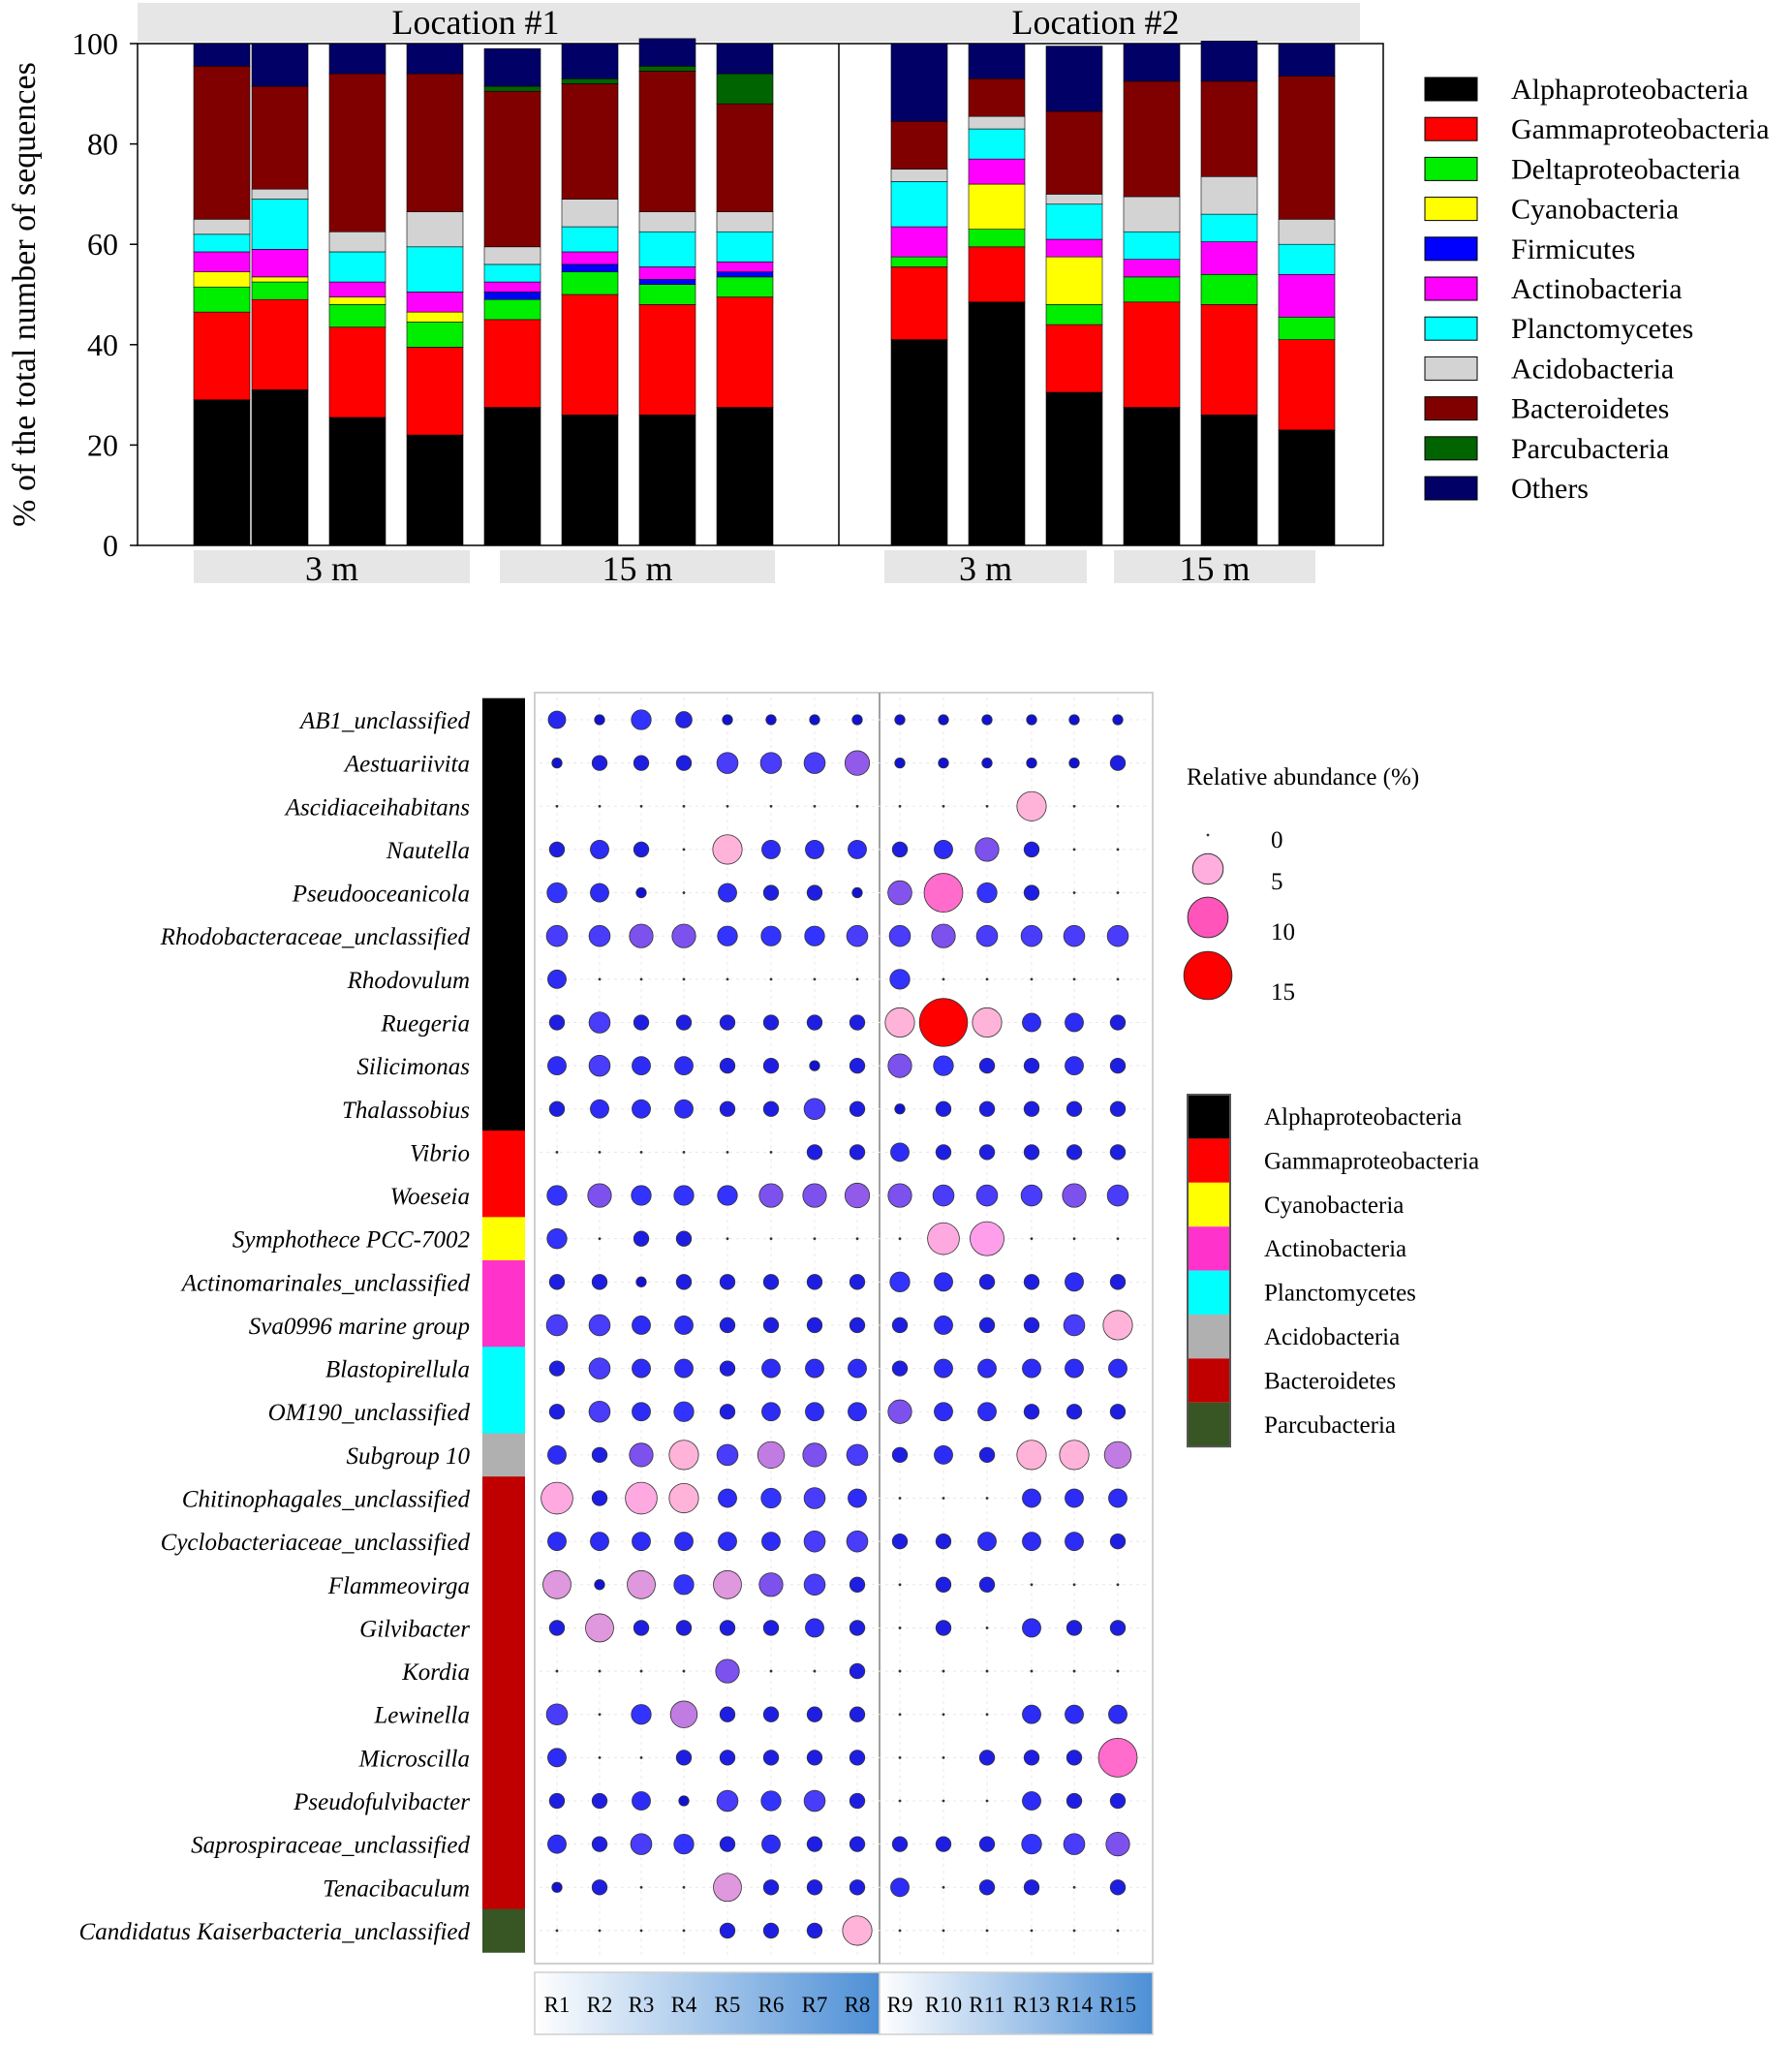  I want to click on bubble-cyclobacteriaceae-unclassified-r2, so click(599, 1542).